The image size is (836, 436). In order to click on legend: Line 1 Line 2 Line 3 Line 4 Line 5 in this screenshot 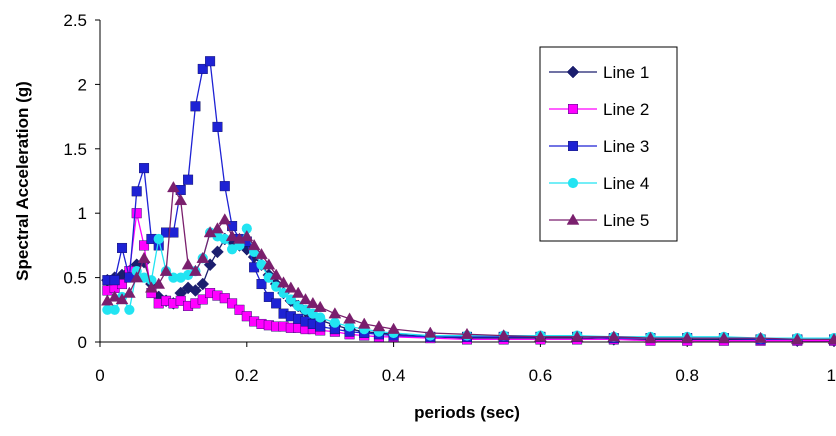, I will do `click(608, 144)`.